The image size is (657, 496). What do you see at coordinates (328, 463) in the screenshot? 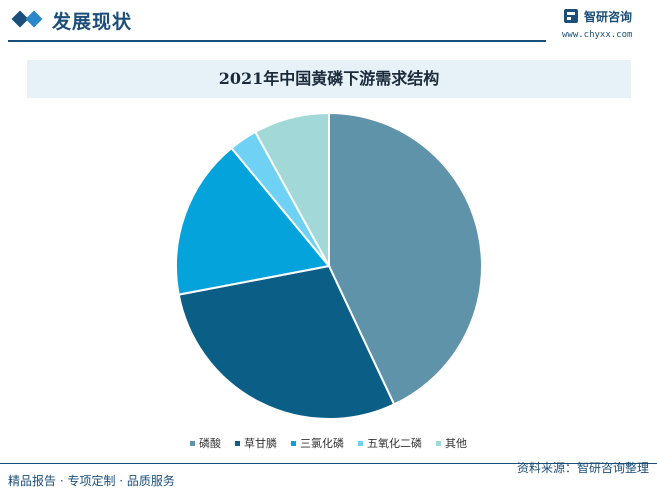
I see `footer-divider` at bounding box center [328, 463].